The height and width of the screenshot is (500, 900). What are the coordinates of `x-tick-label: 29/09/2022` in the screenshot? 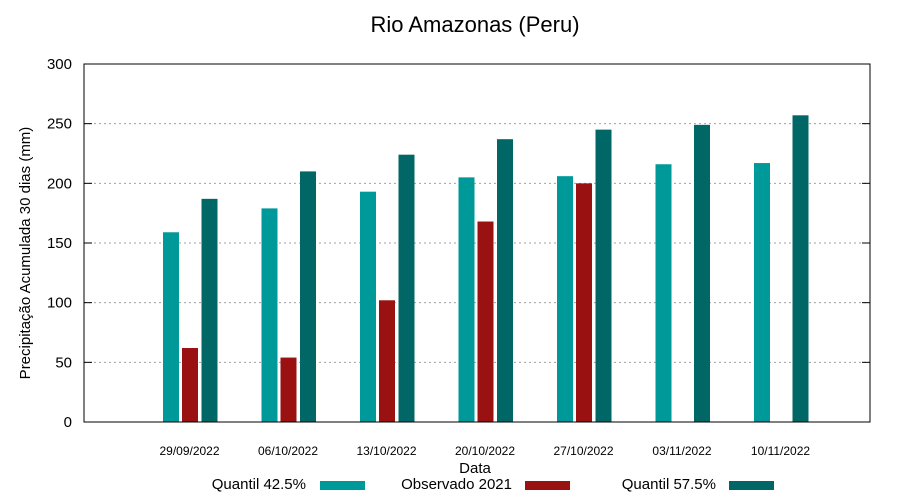 It's located at (189, 451).